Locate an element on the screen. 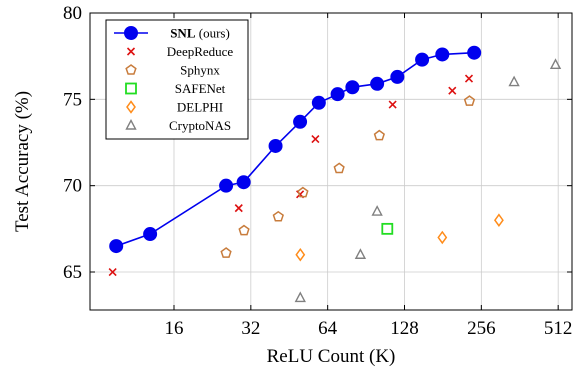  series-safenet is located at coordinates (387, 228).